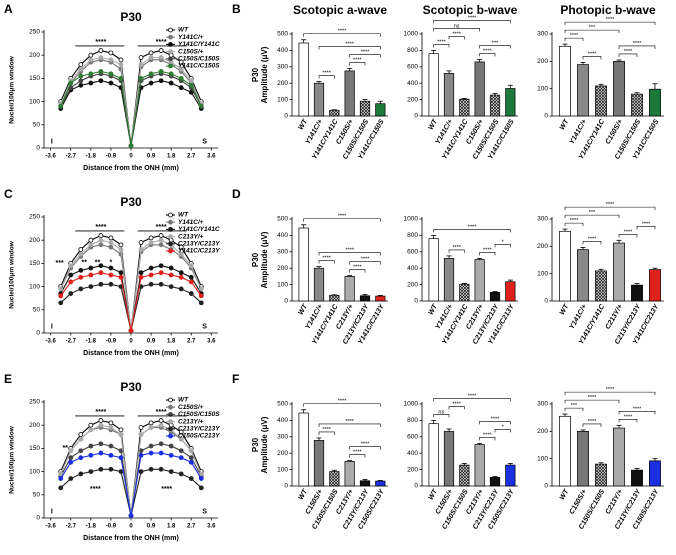 The image size is (676, 555). What do you see at coordinates (470, 10) in the screenshot?
I see `chart-title: Scotopic b-wave` at bounding box center [470, 10].